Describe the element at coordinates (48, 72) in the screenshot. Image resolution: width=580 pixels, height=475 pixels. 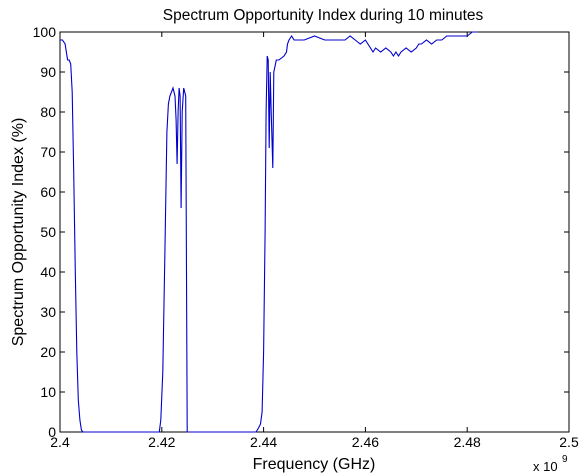
I see `y-tick-label: 90` at that location.